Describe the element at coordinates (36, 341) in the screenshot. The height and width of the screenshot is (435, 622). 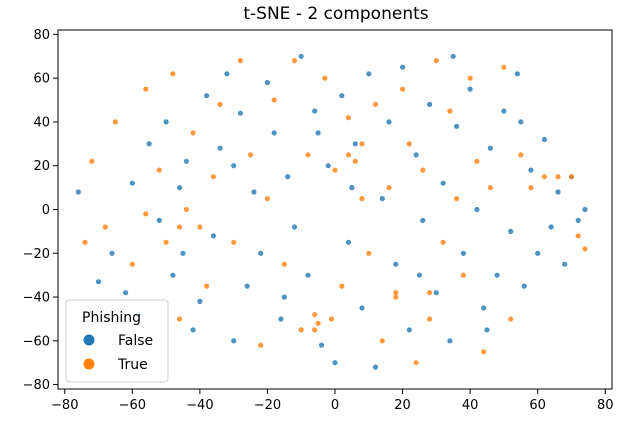
I see `y-tick-label-1: −60` at that location.